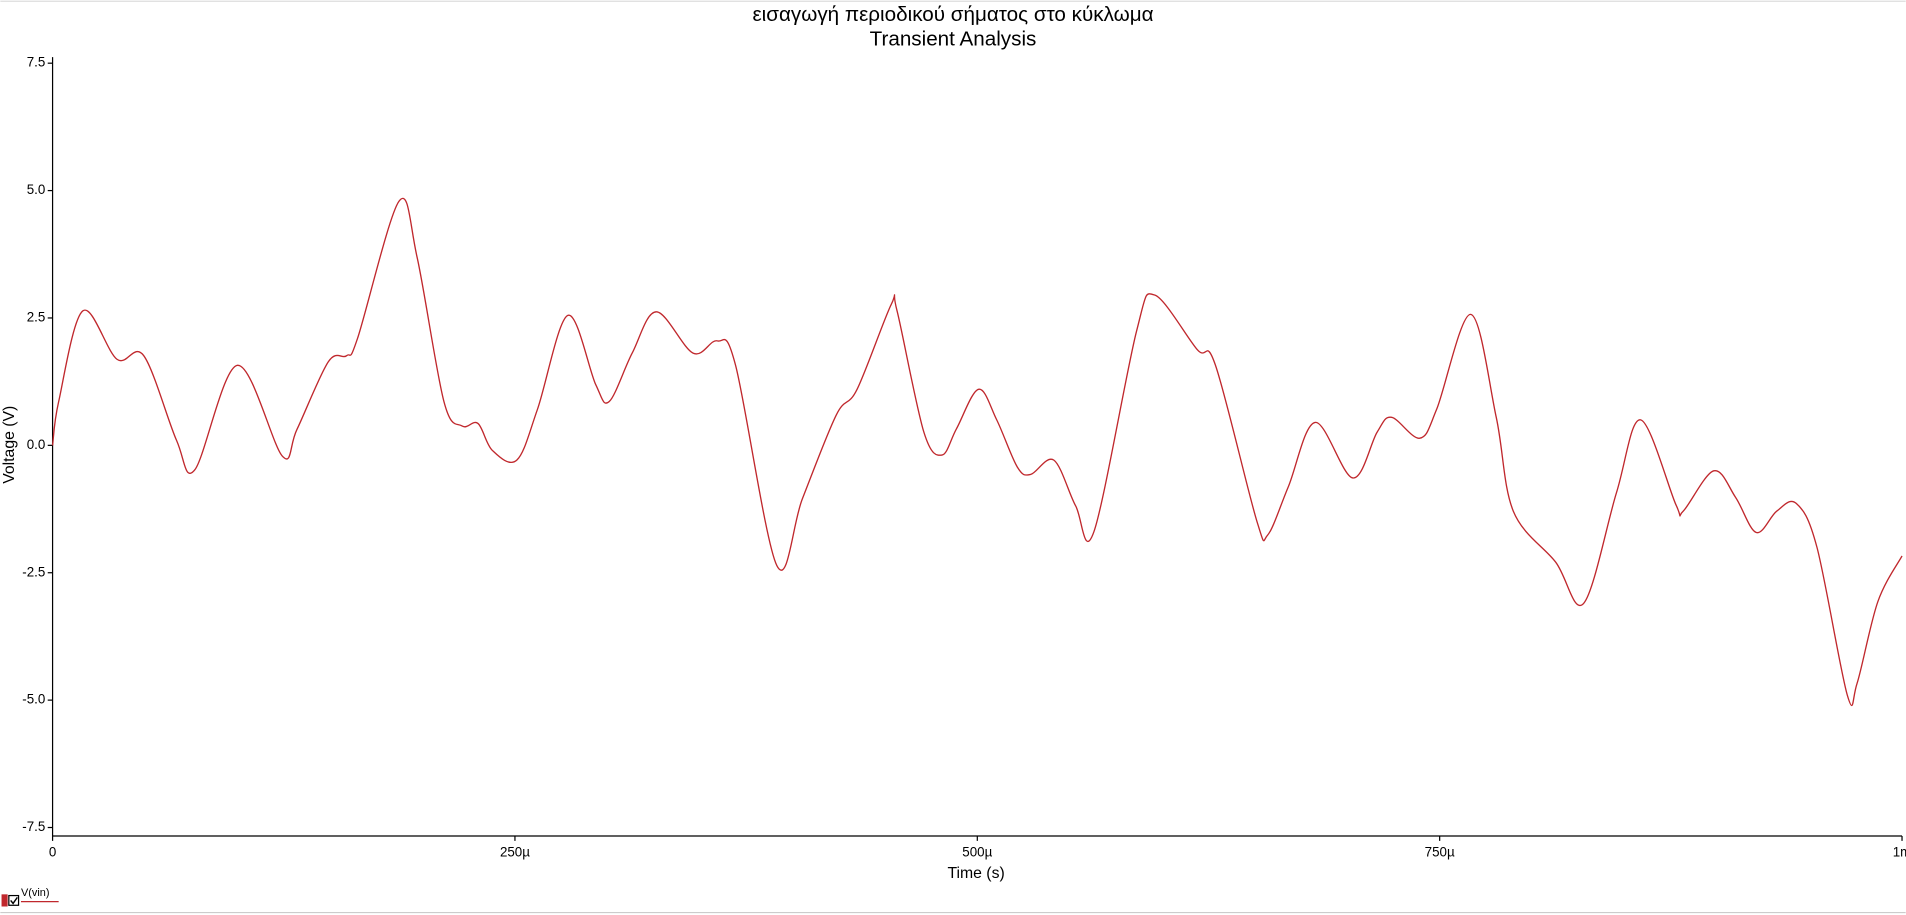  I want to click on legend-label: V(vin), so click(35, 893).